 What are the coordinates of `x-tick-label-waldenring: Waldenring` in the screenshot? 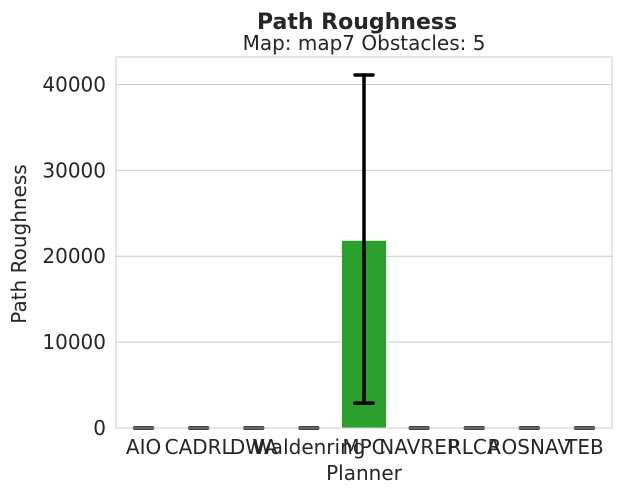 It's located at (308, 447).